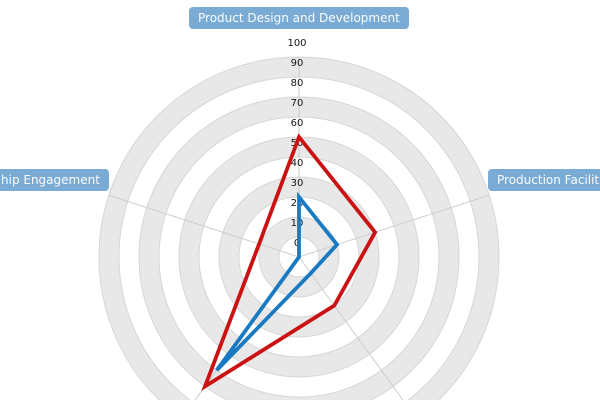  What do you see at coordinates (544, 180) in the screenshot?
I see `axis-label-production-facilities: Production Facilit` at bounding box center [544, 180].